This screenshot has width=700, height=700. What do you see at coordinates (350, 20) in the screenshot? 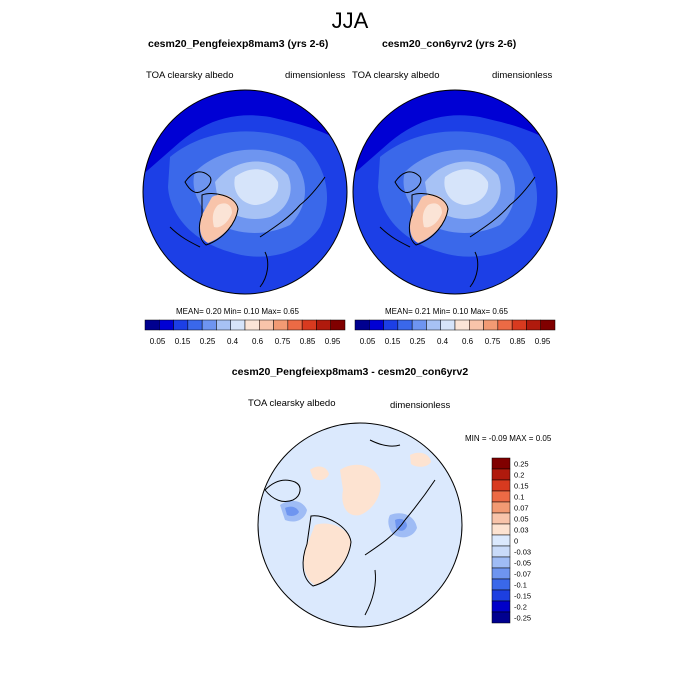
I see `figure-title: JJA` at bounding box center [350, 20].